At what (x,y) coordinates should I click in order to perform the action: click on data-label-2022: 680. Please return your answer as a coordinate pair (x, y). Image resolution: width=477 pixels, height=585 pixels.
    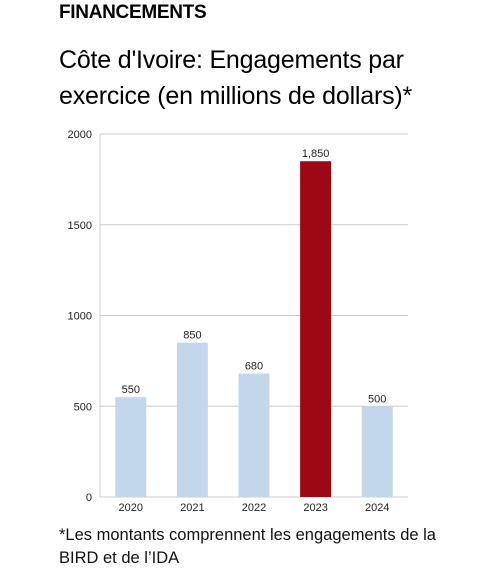
    Looking at the image, I should click on (254, 367).